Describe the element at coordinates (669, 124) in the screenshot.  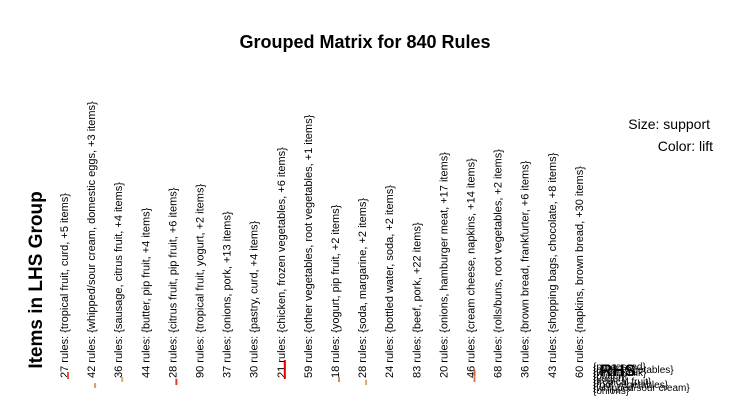
I see `legend-size: Size: support` at that location.